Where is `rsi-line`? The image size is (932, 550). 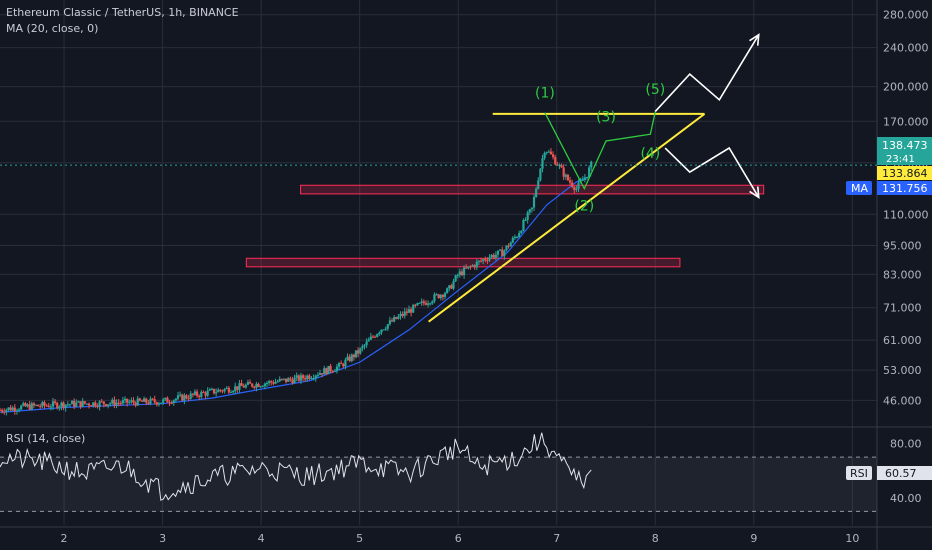
rsi-line is located at coordinates (296, 466).